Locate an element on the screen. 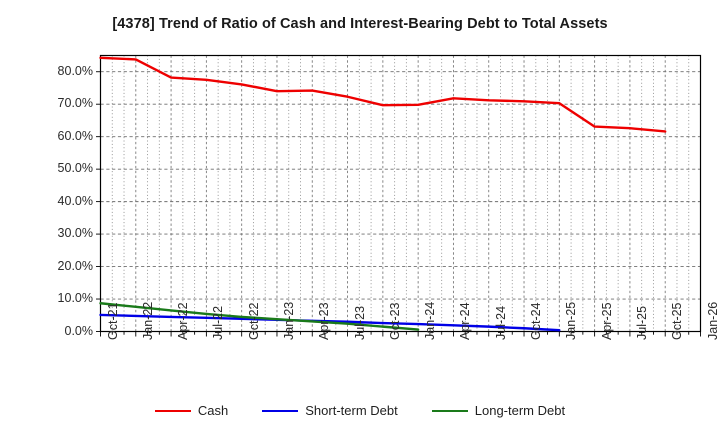 The width and height of the screenshot is (720, 440). x-tick-label: Jan-24 is located at coordinates (430, 320).